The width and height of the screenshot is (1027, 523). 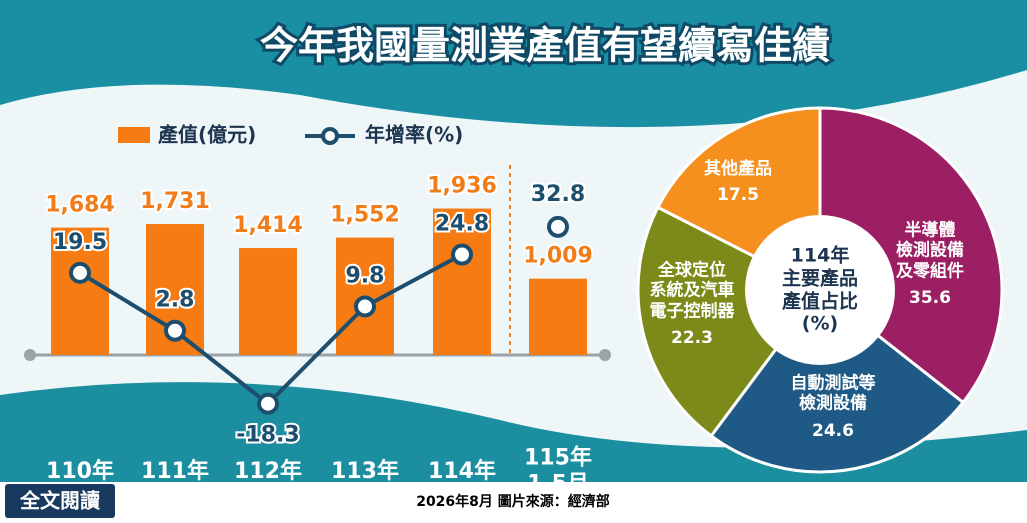 I want to click on bar-value-label: 1,684, so click(x=80, y=205).